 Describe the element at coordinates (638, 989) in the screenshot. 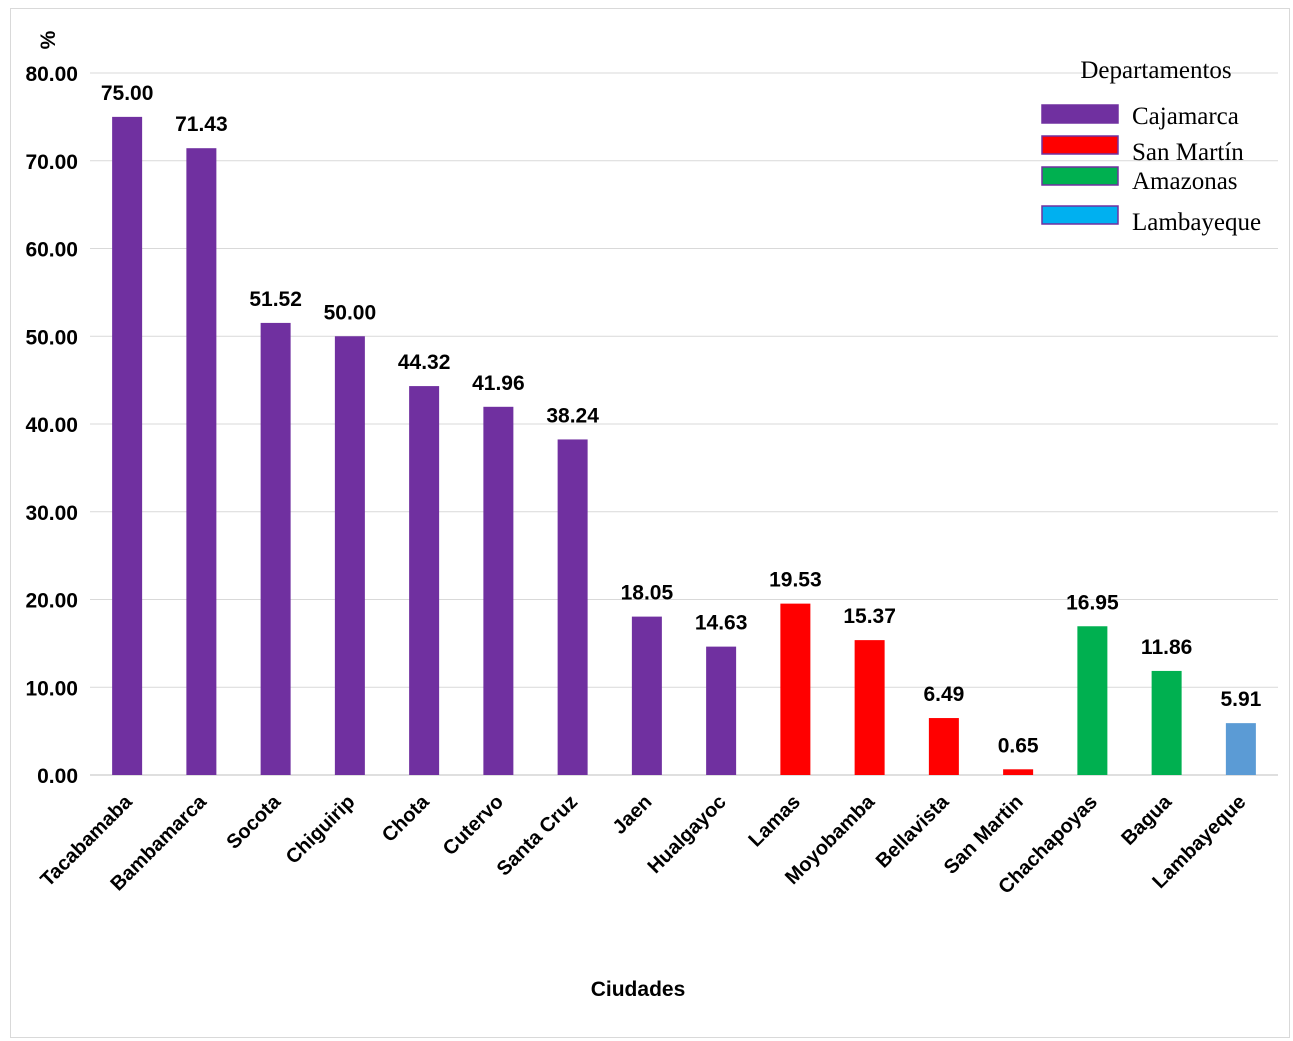

I see `x-axis-title: Ciudades` at that location.